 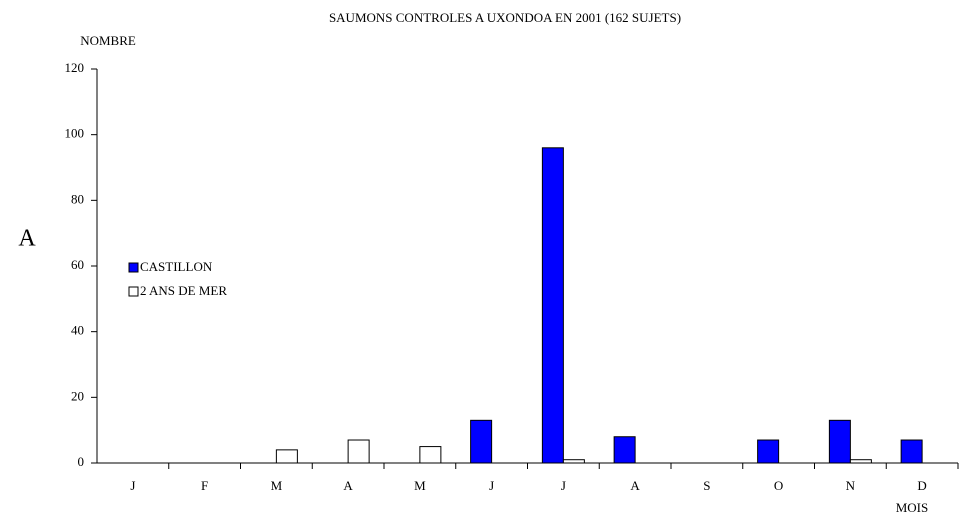 What do you see at coordinates (77, 330) in the screenshot?
I see `y-tick-label: 40` at bounding box center [77, 330].